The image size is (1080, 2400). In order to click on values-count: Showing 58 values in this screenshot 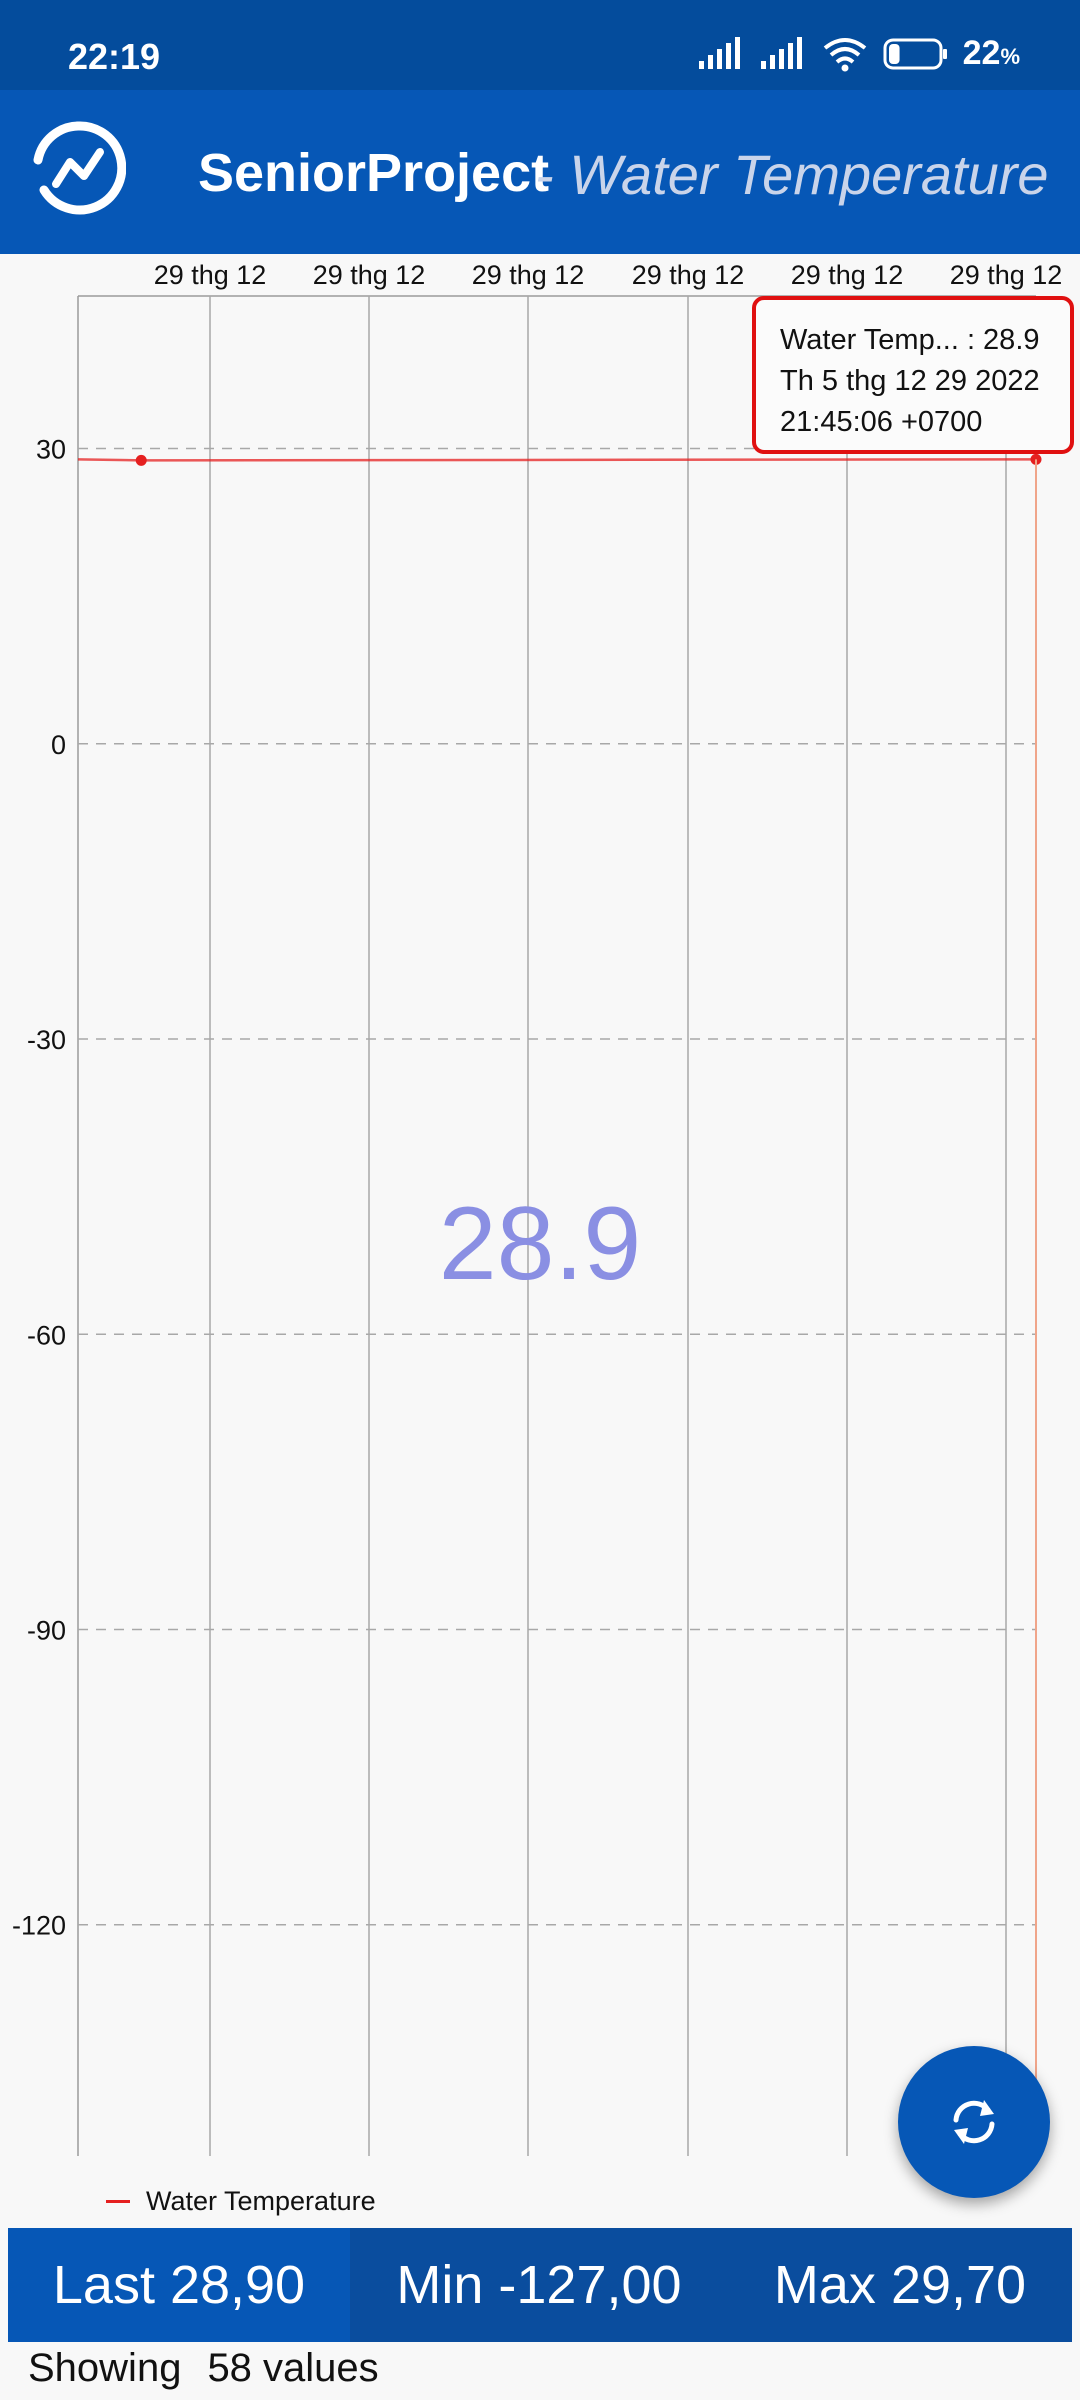, I will do `click(216, 2368)`.